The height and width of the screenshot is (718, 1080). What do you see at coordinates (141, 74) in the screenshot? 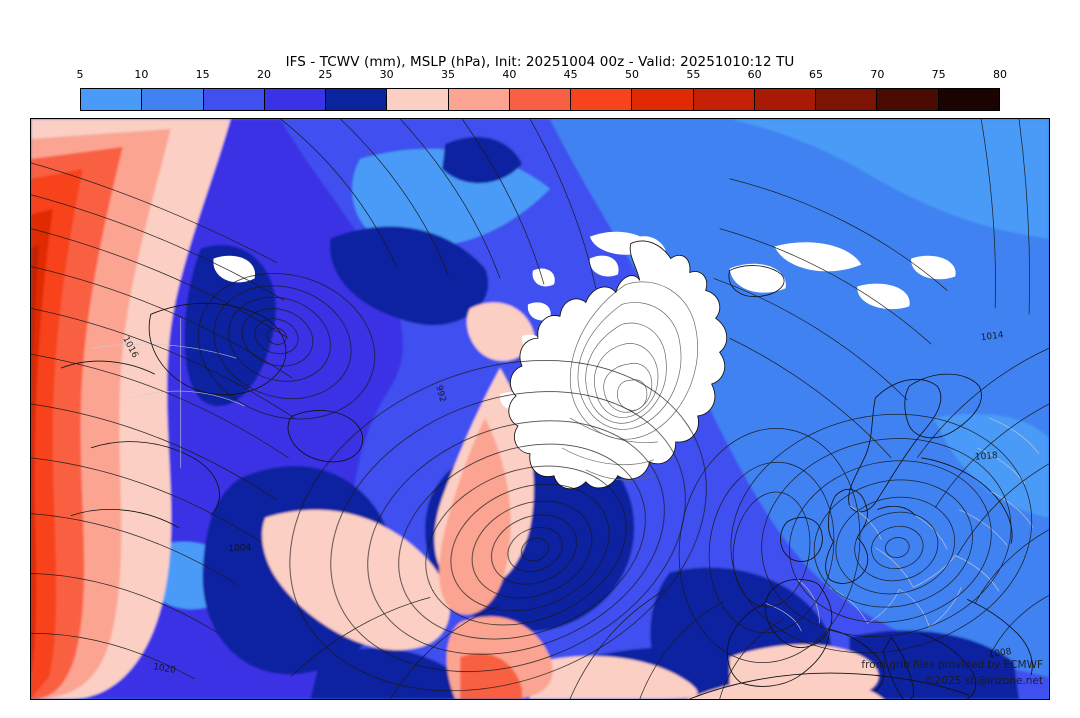
I see `colorbar-tick-10: 10` at bounding box center [141, 74].